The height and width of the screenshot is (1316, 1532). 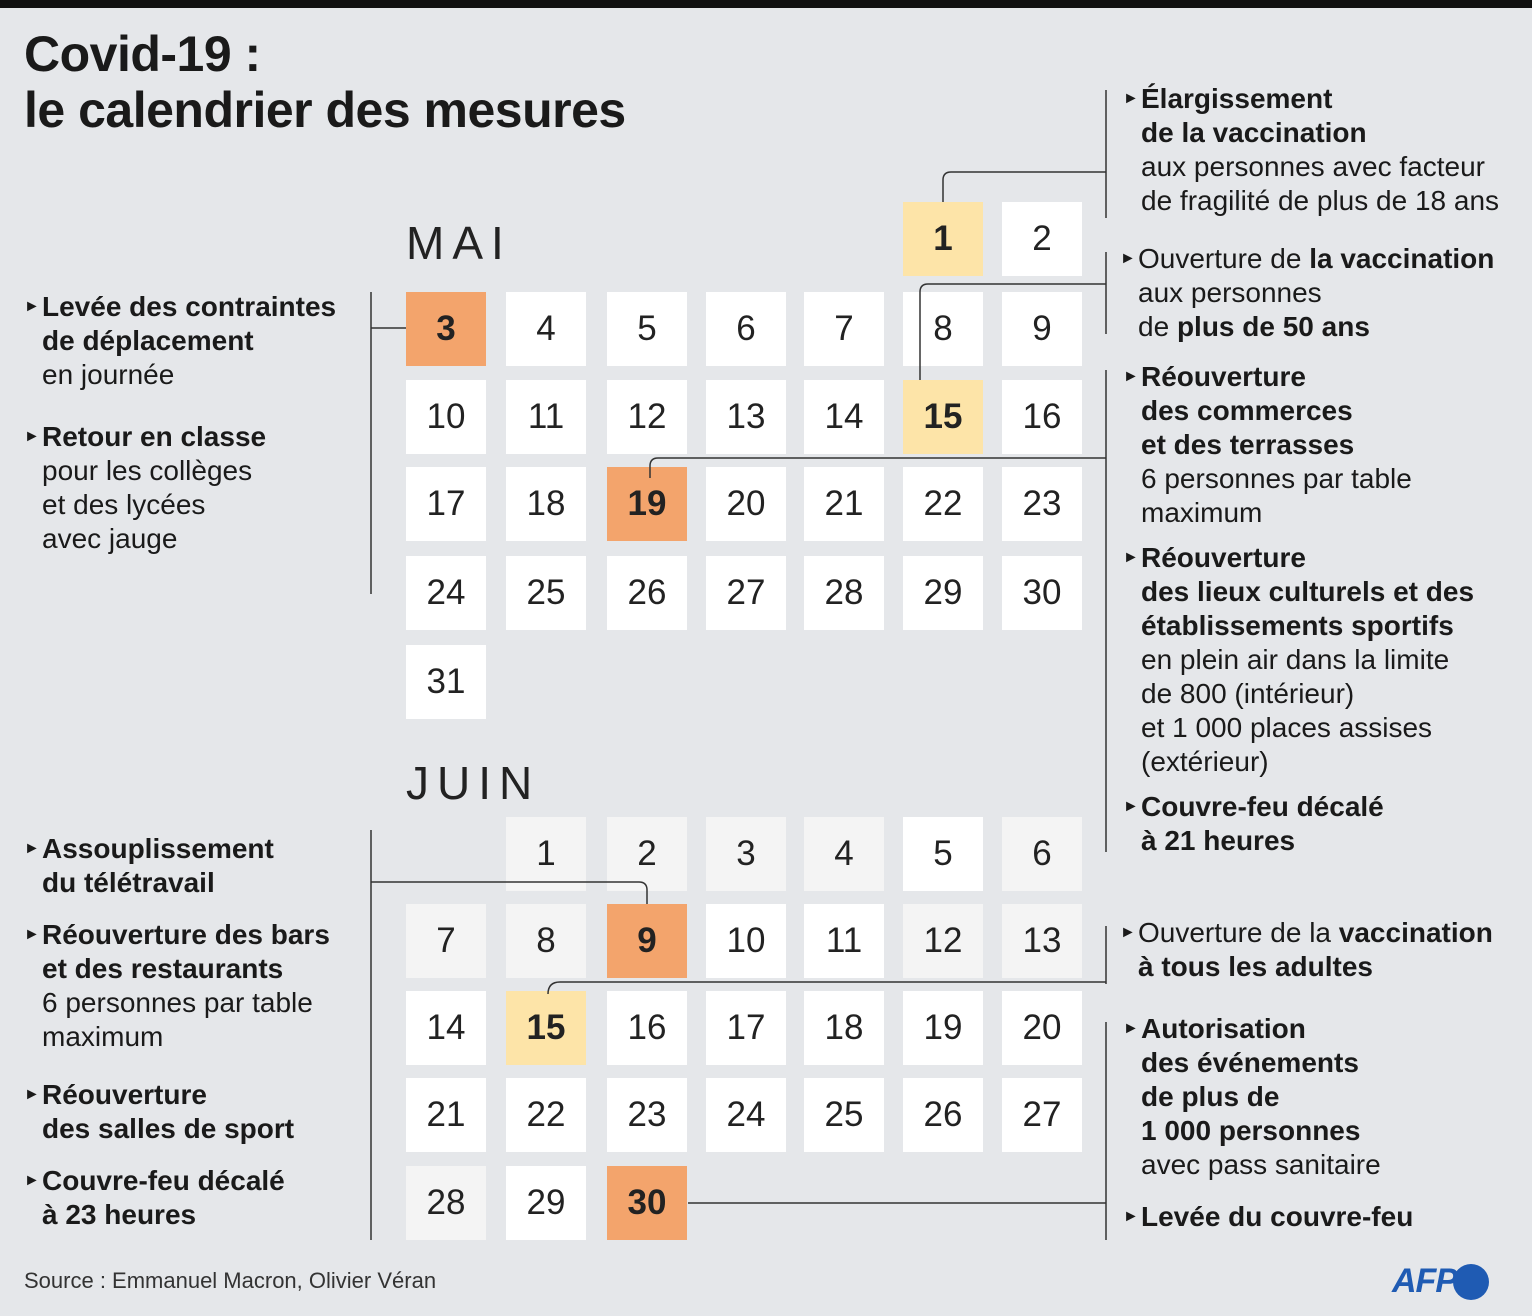 I want to click on title-line-1: Covid-19 :, so click(x=142, y=54).